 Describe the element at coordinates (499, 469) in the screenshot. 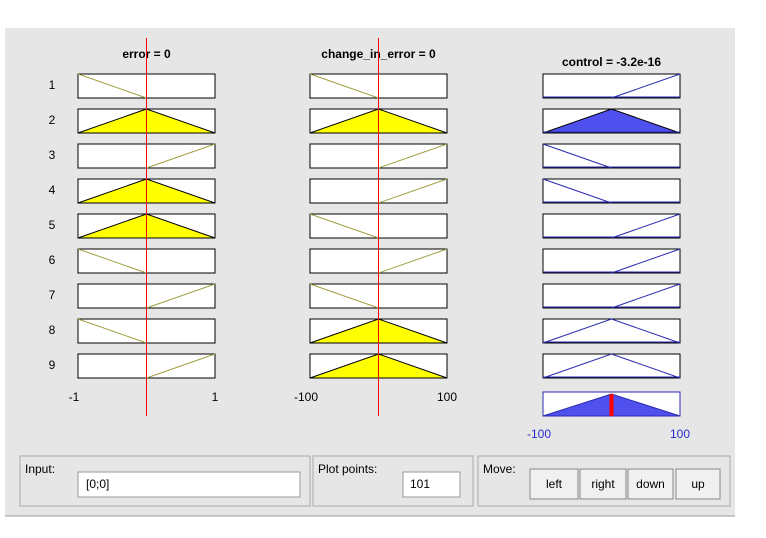

I see `move-label: Move:` at that location.